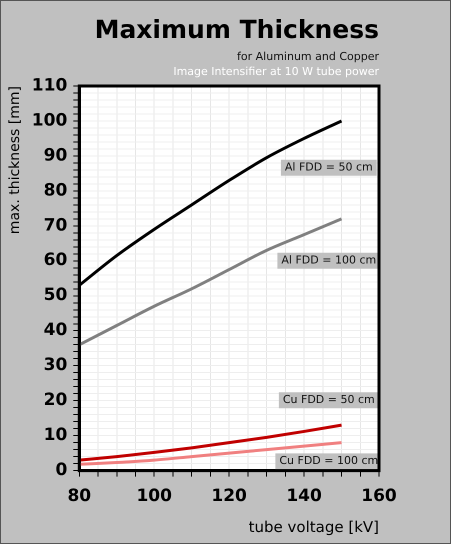 This screenshot has height=544, width=451. I want to click on text: Cu FDD = 50 cm, so click(328, 399).